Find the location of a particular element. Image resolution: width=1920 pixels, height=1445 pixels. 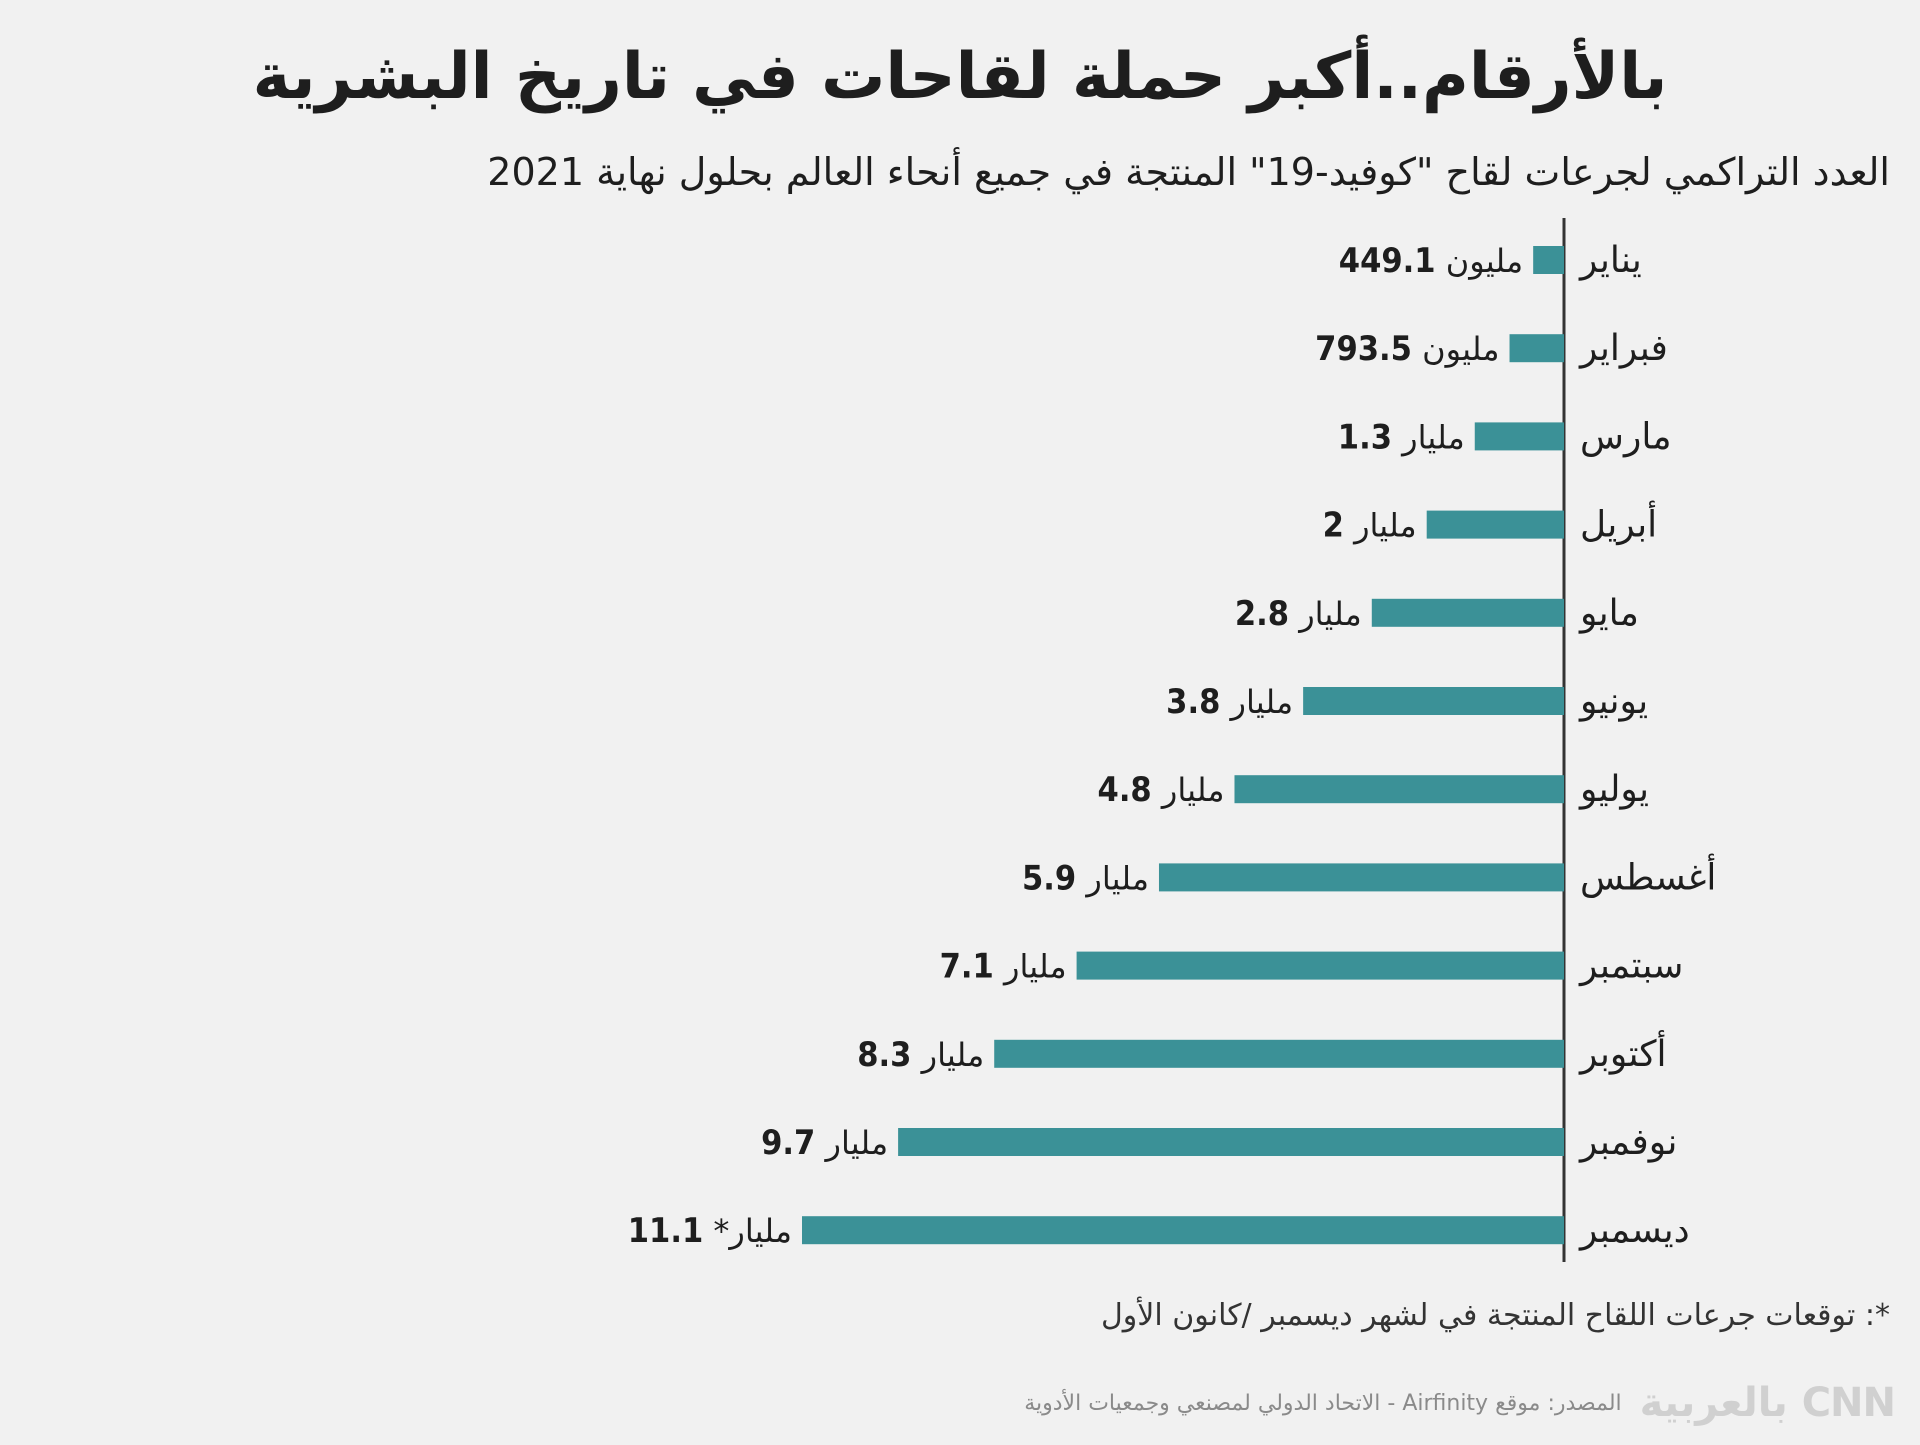

value-label-5: مليار 2.8 is located at coordinates (1298, 614).